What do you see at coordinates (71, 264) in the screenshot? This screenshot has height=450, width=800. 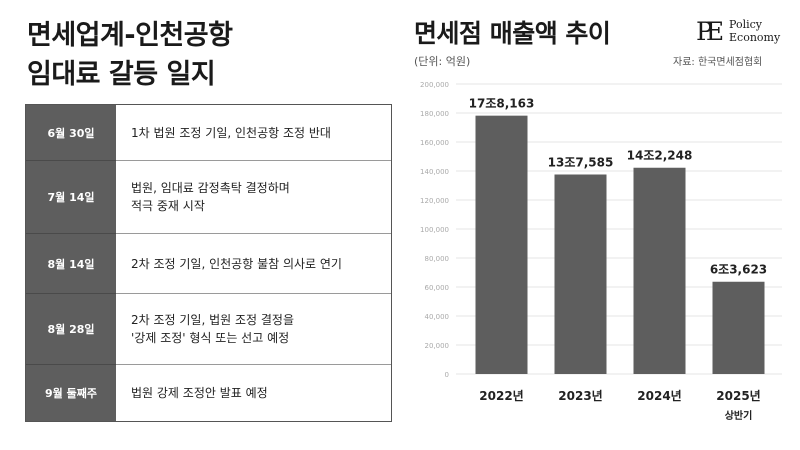 I see `timeline-date: 8월 14일` at bounding box center [71, 264].